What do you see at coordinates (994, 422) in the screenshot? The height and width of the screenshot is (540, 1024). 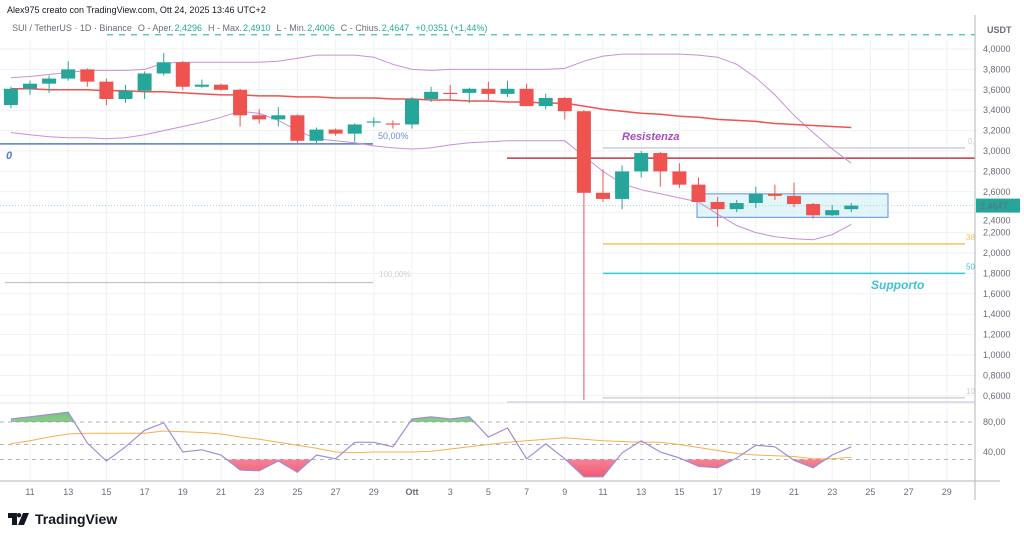 I see `rsi-tick-label: 80,00` at bounding box center [994, 422].